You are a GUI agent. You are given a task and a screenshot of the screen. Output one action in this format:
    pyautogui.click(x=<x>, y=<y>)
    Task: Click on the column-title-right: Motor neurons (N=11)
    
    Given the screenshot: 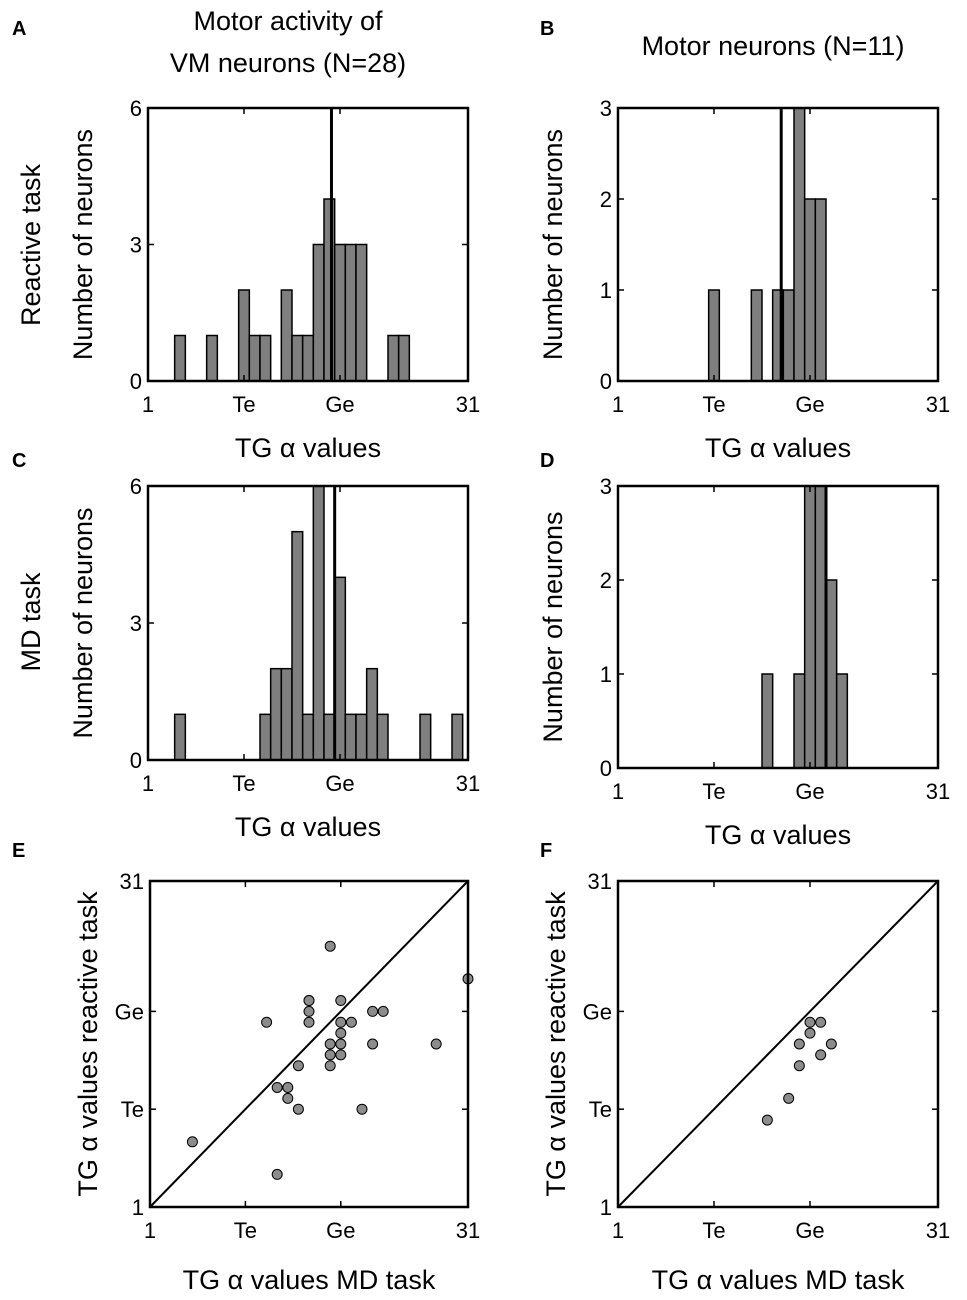 What is the action you would take?
    pyautogui.click(x=773, y=46)
    